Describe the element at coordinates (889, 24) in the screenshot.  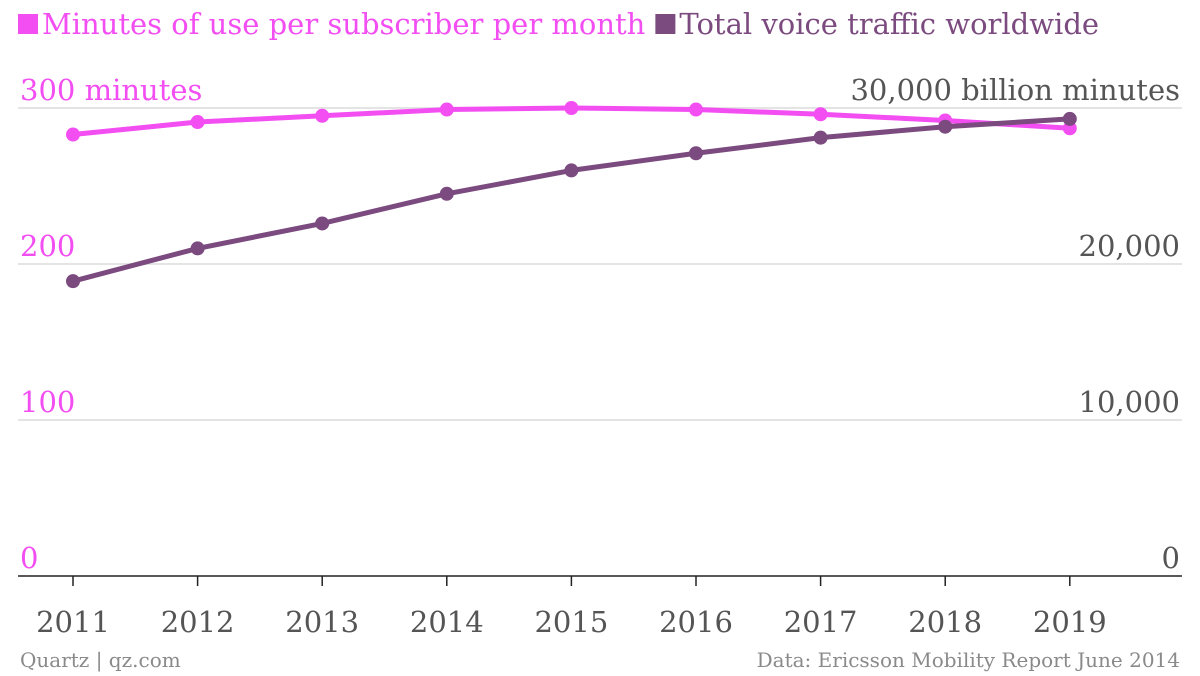
I see `legend-label-traffic: Total voice traffic worldwide` at that location.